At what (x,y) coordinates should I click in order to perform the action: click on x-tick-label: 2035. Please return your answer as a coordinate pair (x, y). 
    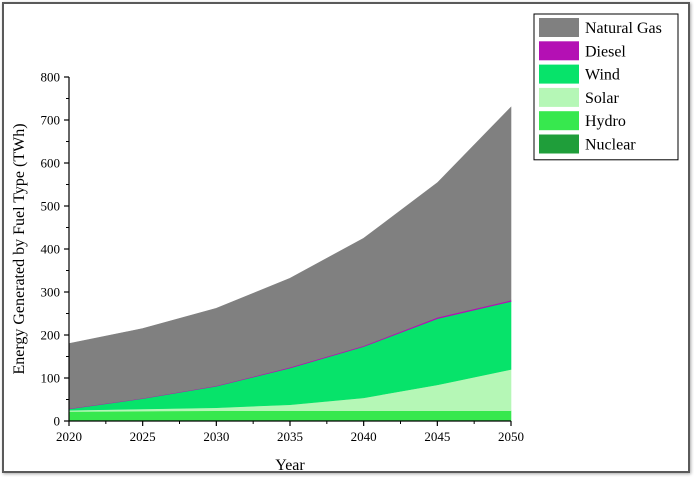
    Looking at the image, I should click on (290, 436).